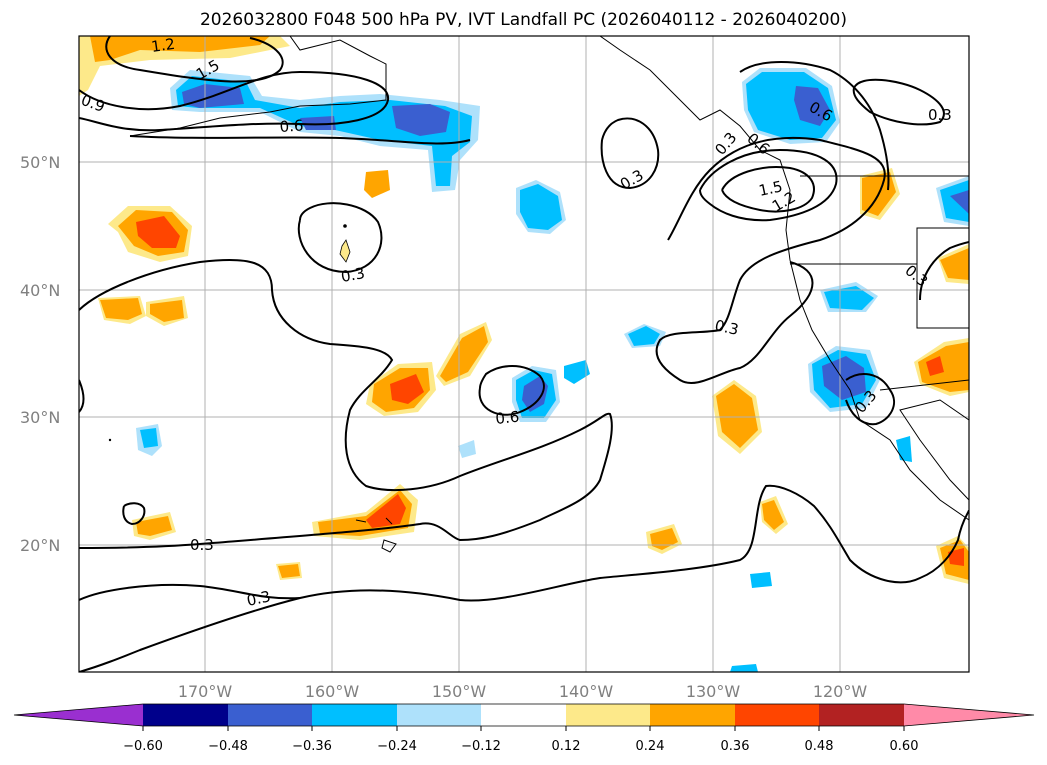 This screenshot has width=1047, height=765. I want to click on colorbar-tick-label: −0.12, so click(481, 746).